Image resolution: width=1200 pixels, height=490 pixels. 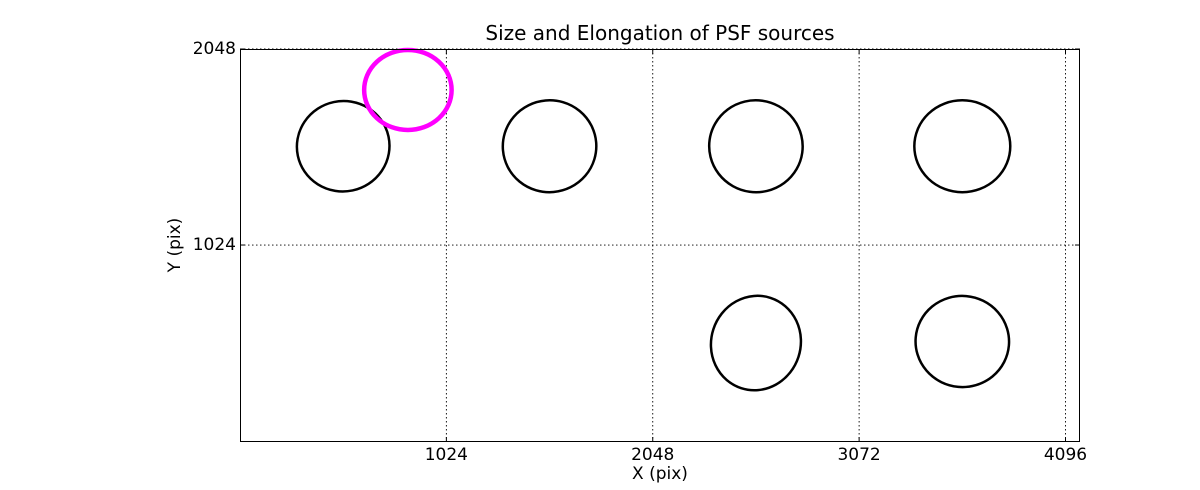 What do you see at coordinates (407, 90) in the screenshot?
I see `flagged-psf-source-ellipse` at bounding box center [407, 90].